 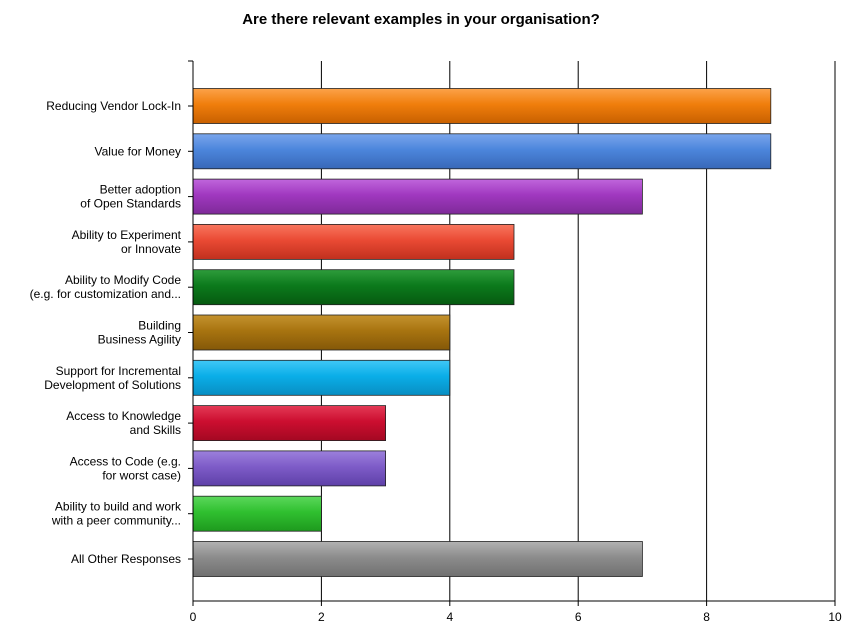 I want to click on category-label: Building Business Agility, so click(x=139, y=333).